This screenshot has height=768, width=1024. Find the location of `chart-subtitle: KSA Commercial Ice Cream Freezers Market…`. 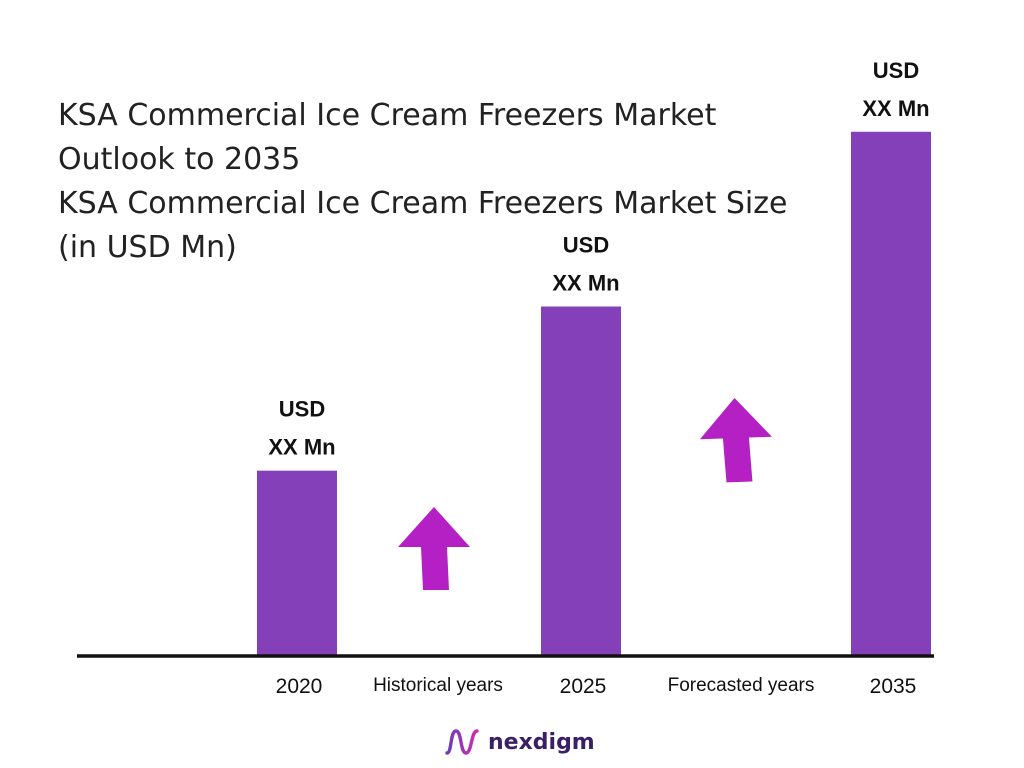

chart-subtitle: KSA Commercial Ice Cream Freezers Market… is located at coordinates (423, 225).